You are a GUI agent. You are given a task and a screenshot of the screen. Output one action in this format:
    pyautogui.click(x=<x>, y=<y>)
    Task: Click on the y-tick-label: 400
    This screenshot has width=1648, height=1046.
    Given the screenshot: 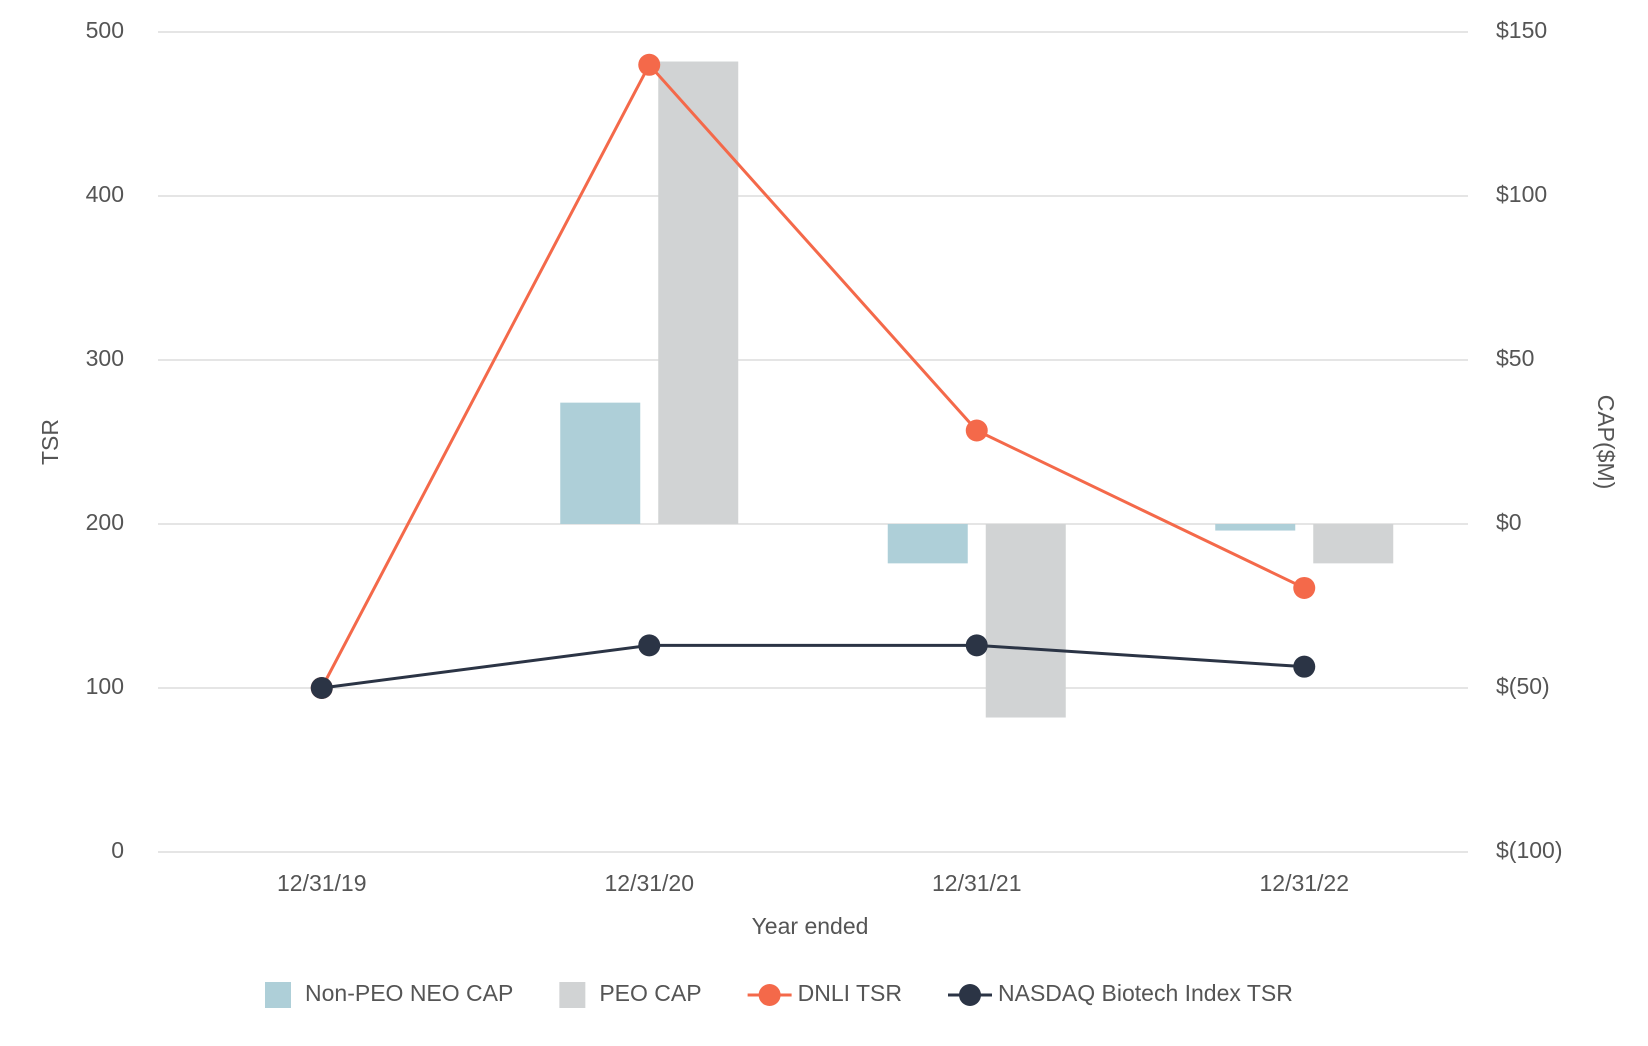 What is the action you would take?
    pyautogui.click(x=105, y=194)
    